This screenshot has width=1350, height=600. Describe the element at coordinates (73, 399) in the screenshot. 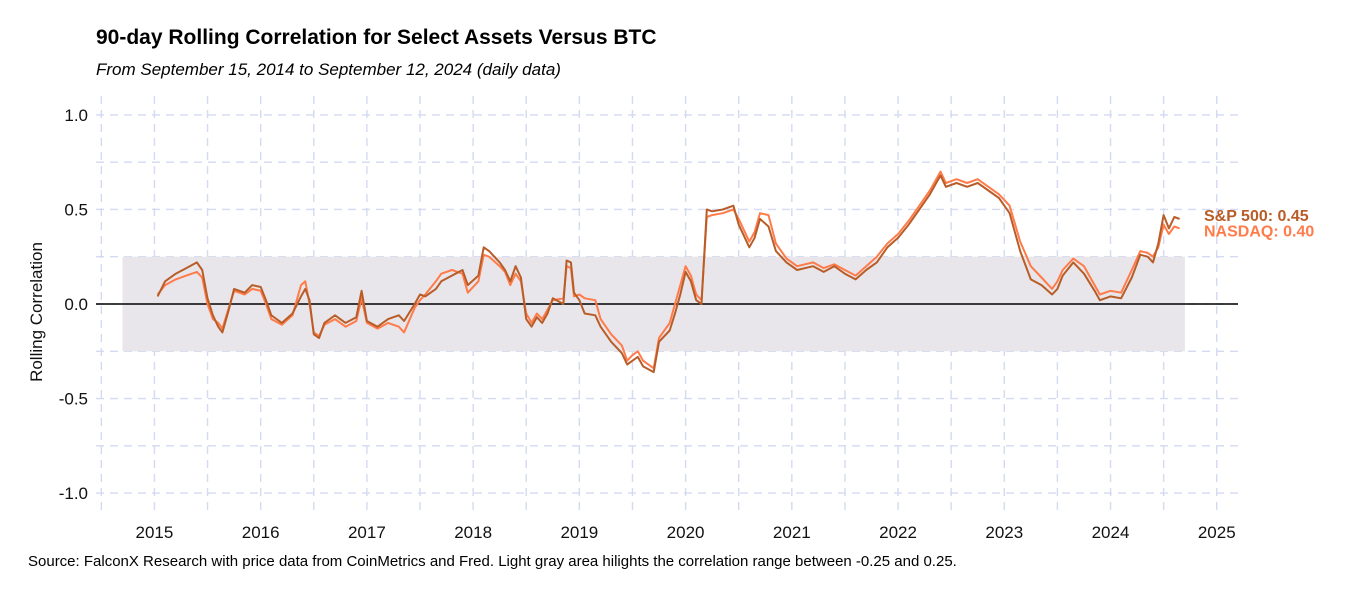

I see `y-tick-label: -0.5` at that location.